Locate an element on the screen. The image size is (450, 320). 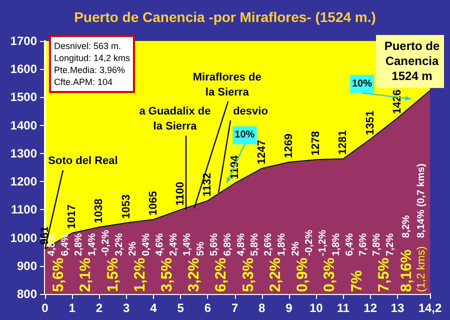
annotation: Pte.Media: 3,96% is located at coordinates (90, 70).